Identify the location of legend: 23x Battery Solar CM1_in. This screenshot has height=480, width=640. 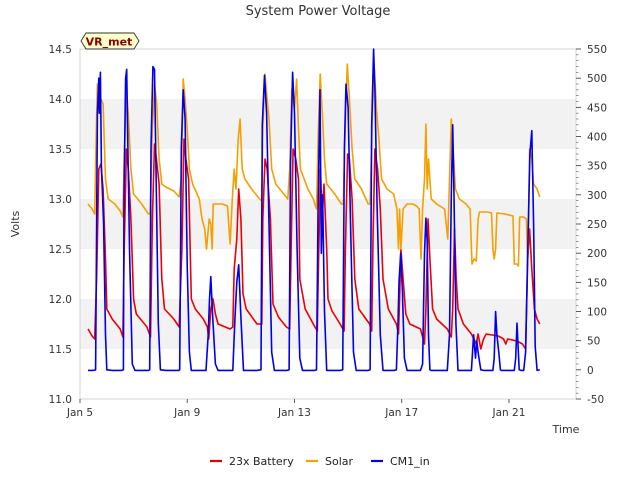
(320, 461).